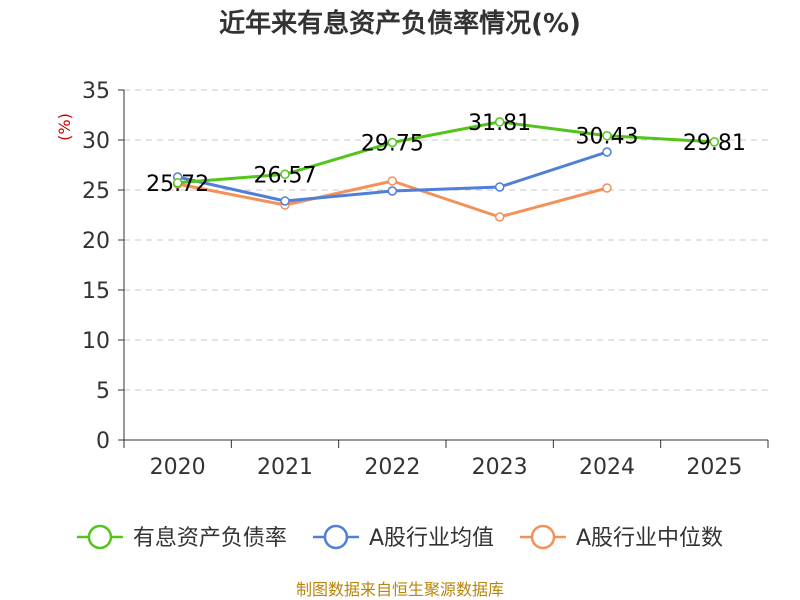  What do you see at coordinates (400, 23) in the screenshot?
I see `chart-title: 近年来有息资产负债率情况(%)` at bounding box center [400, 23].